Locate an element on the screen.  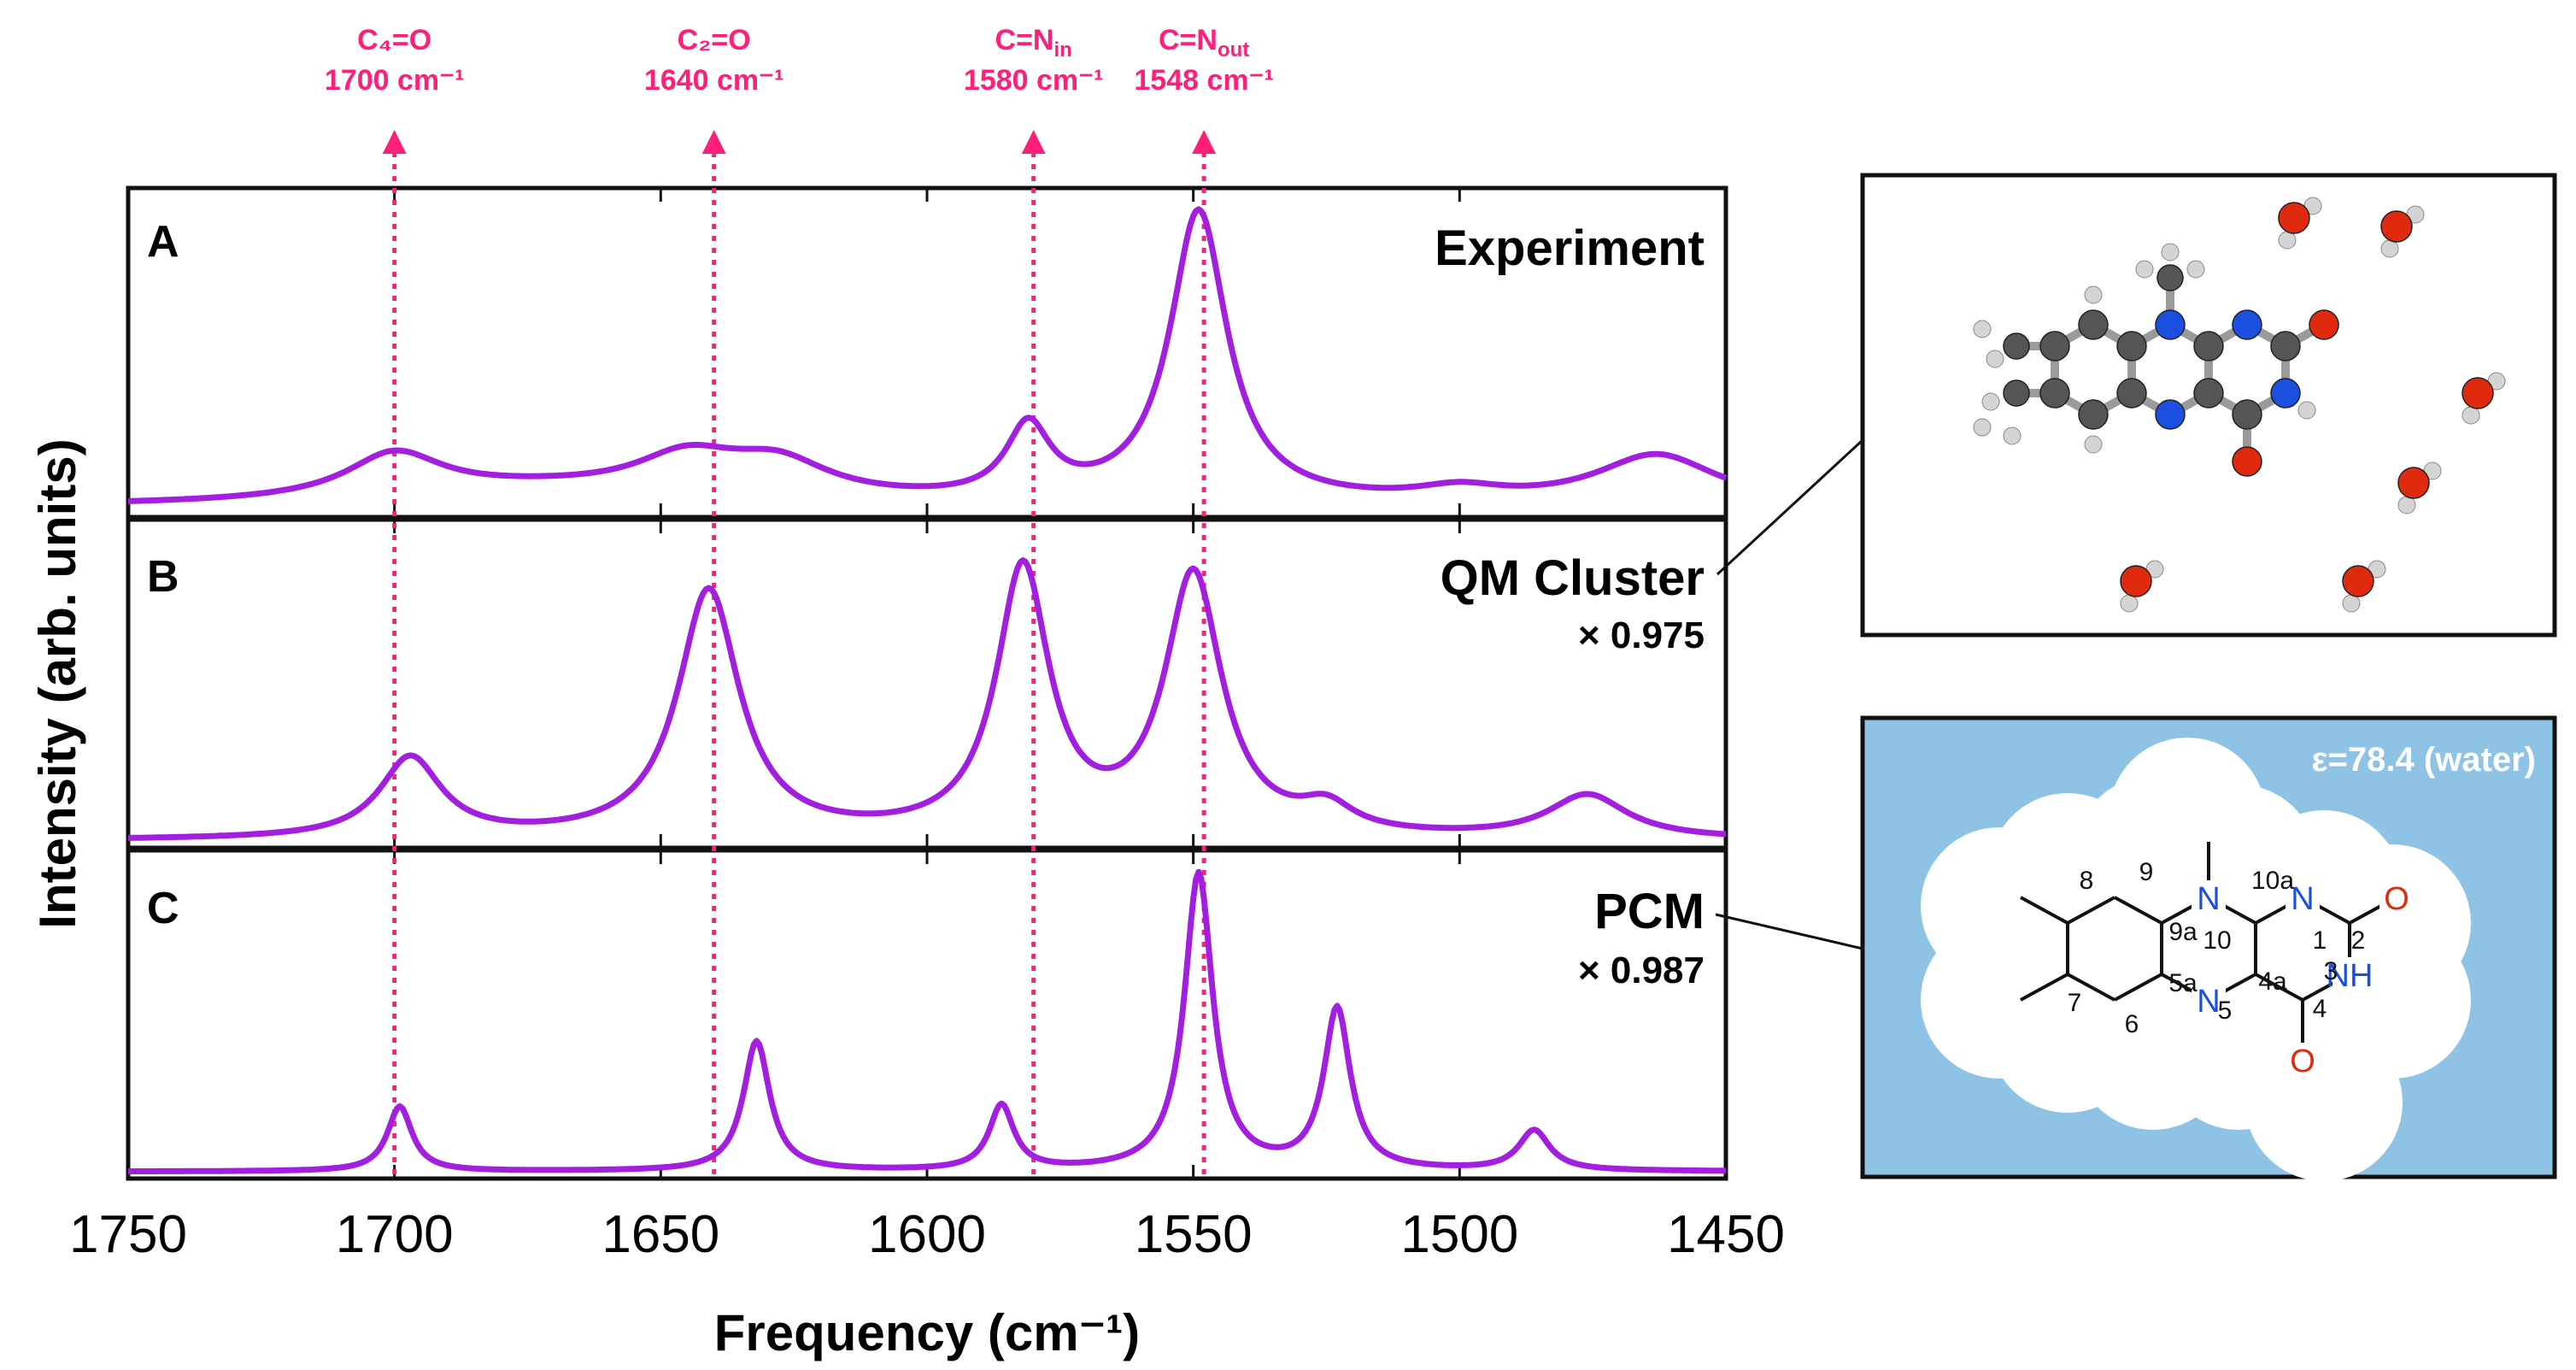
pcm-atom-symbol: NH is located at coordinates (2350, 976).